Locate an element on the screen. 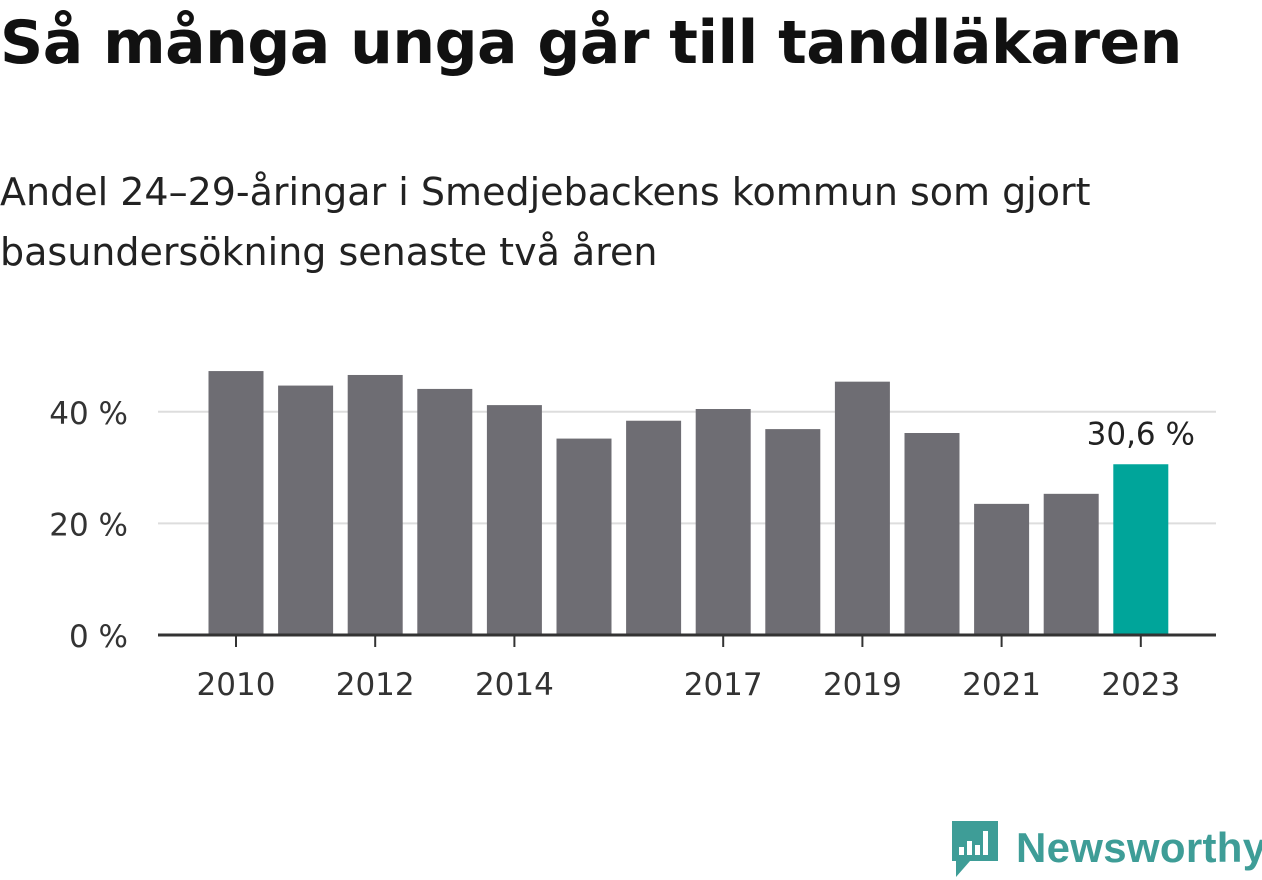 This screenshot has width=1262, height=880. bar-2019 is located at coordinates (862, 508).